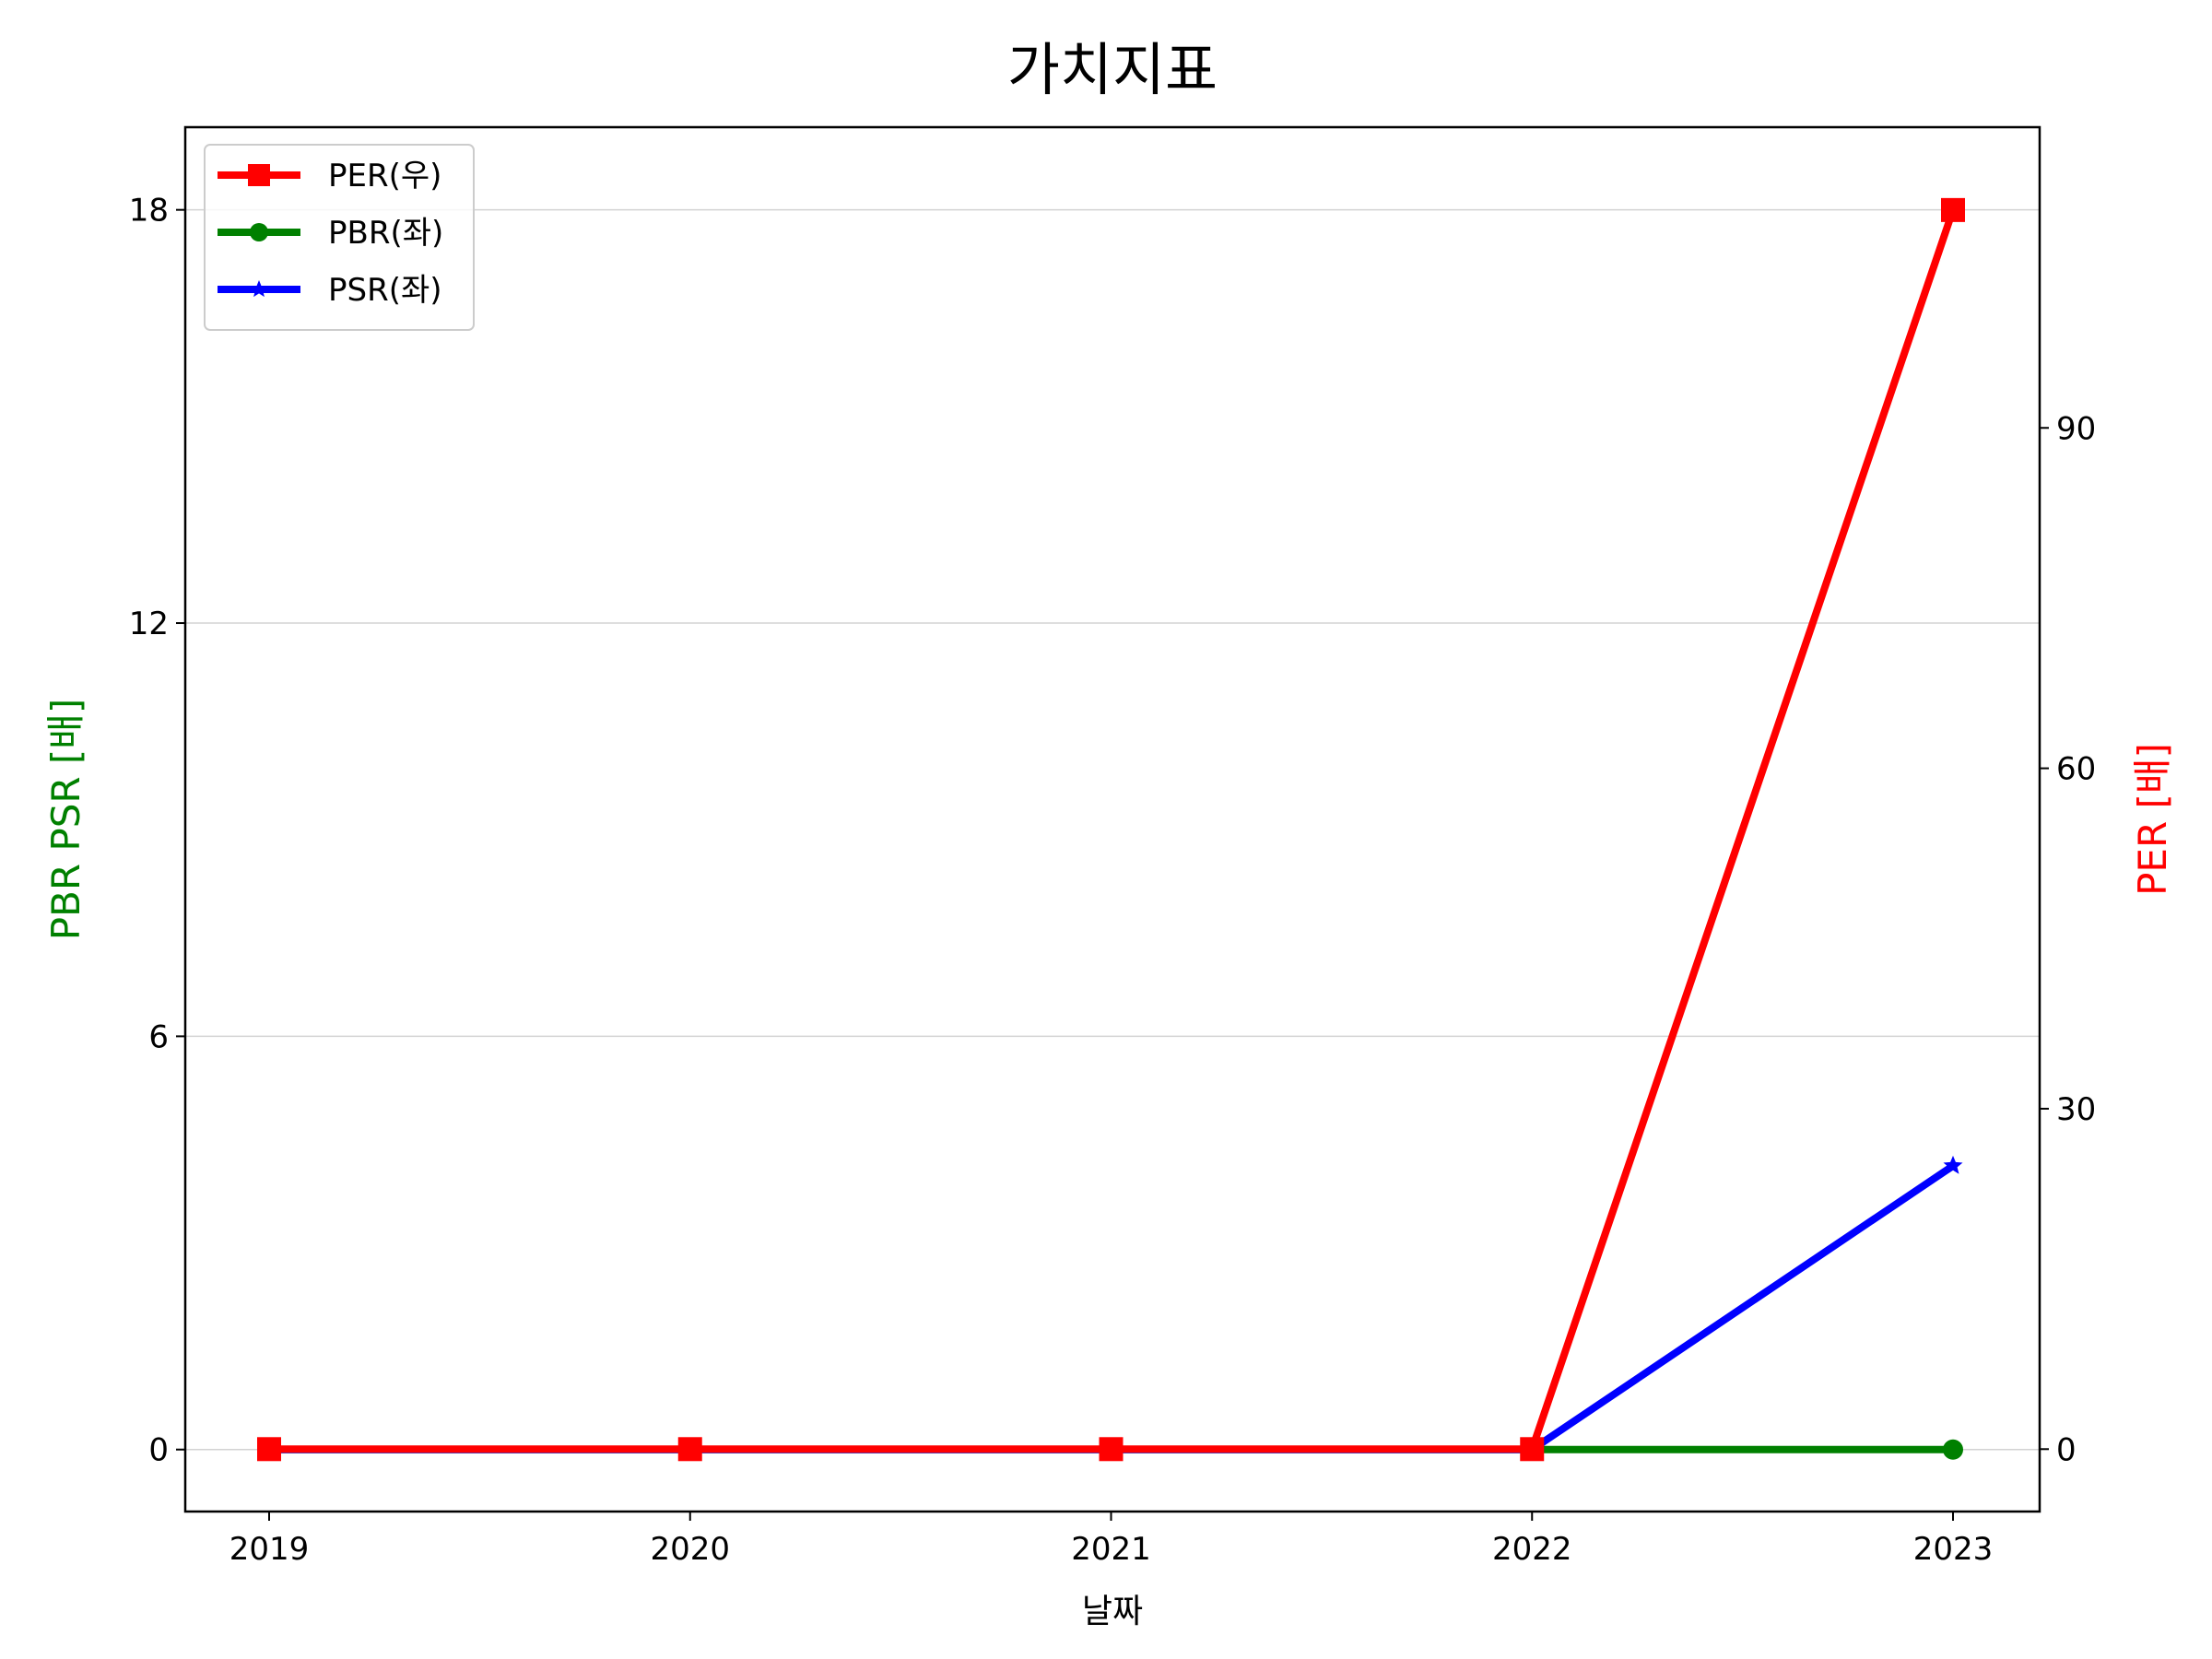  What do you see at coordinates (1112, 69) in the screenshot?
I see `chart-title: 가치지표` at bounding box center [1112, 69].